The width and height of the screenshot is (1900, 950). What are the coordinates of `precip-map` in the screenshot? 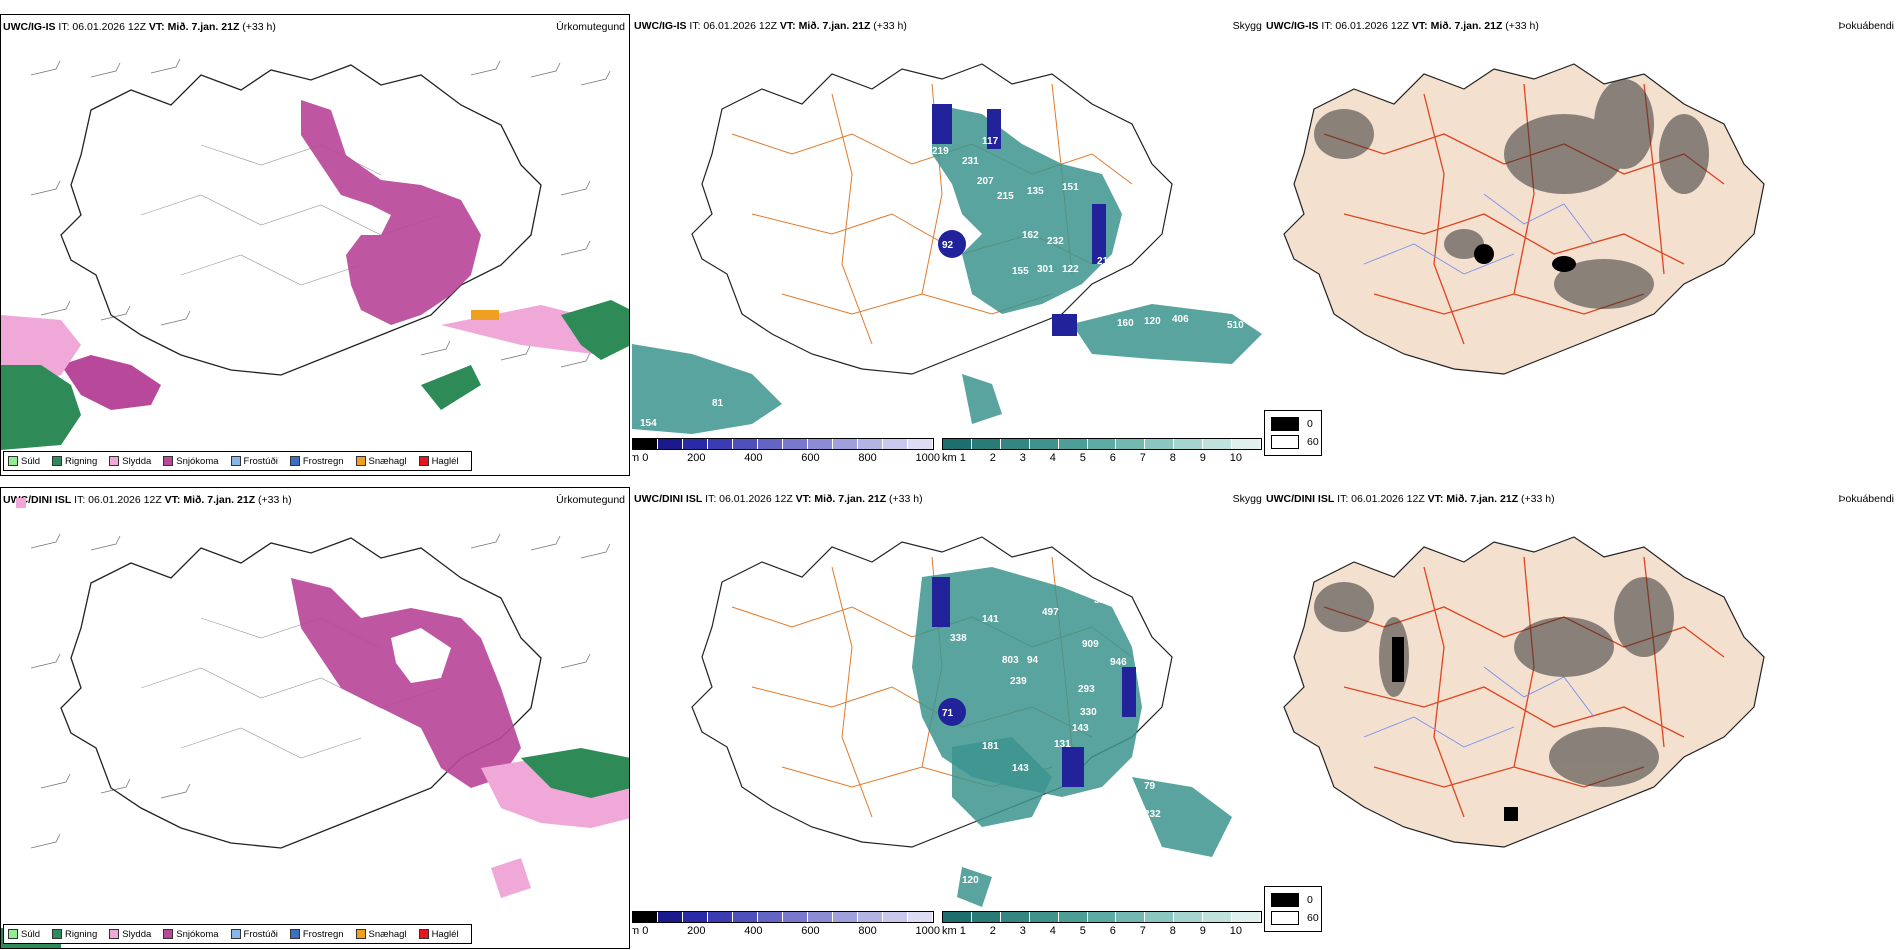 It's located at (315, 254).